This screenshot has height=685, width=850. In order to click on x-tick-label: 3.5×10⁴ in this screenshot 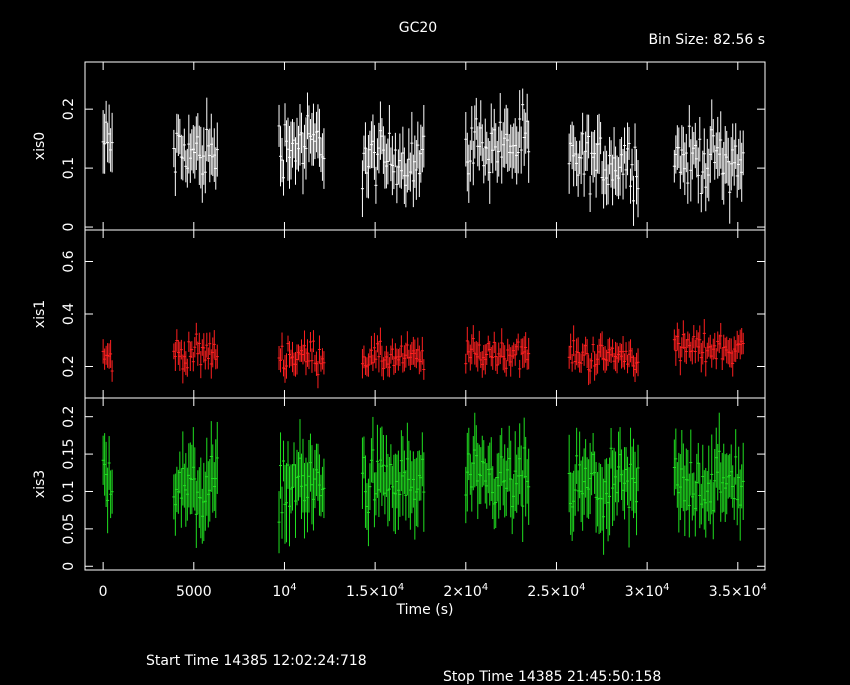, I will do `click(738, 591)`.